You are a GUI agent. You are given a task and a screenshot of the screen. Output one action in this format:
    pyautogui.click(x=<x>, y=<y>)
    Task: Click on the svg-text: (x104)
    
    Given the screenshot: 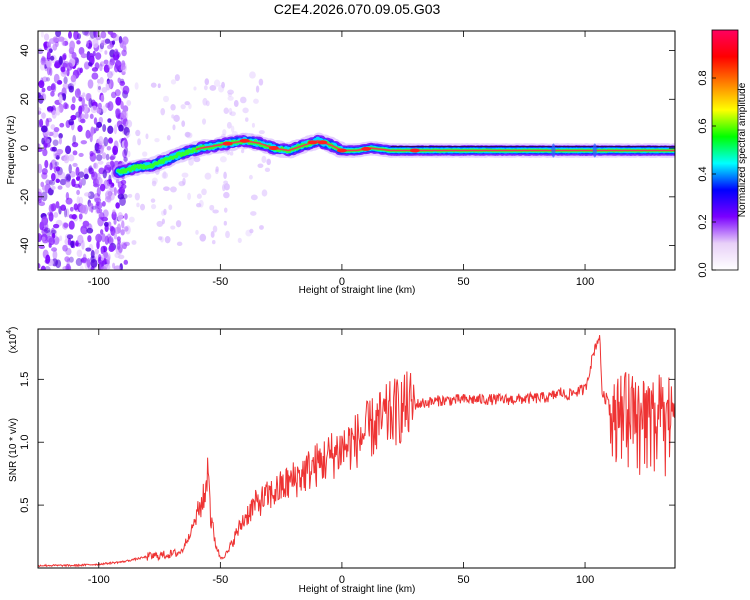 What is the action you would take?
    pyautogui.click(x=12, y=340)
    